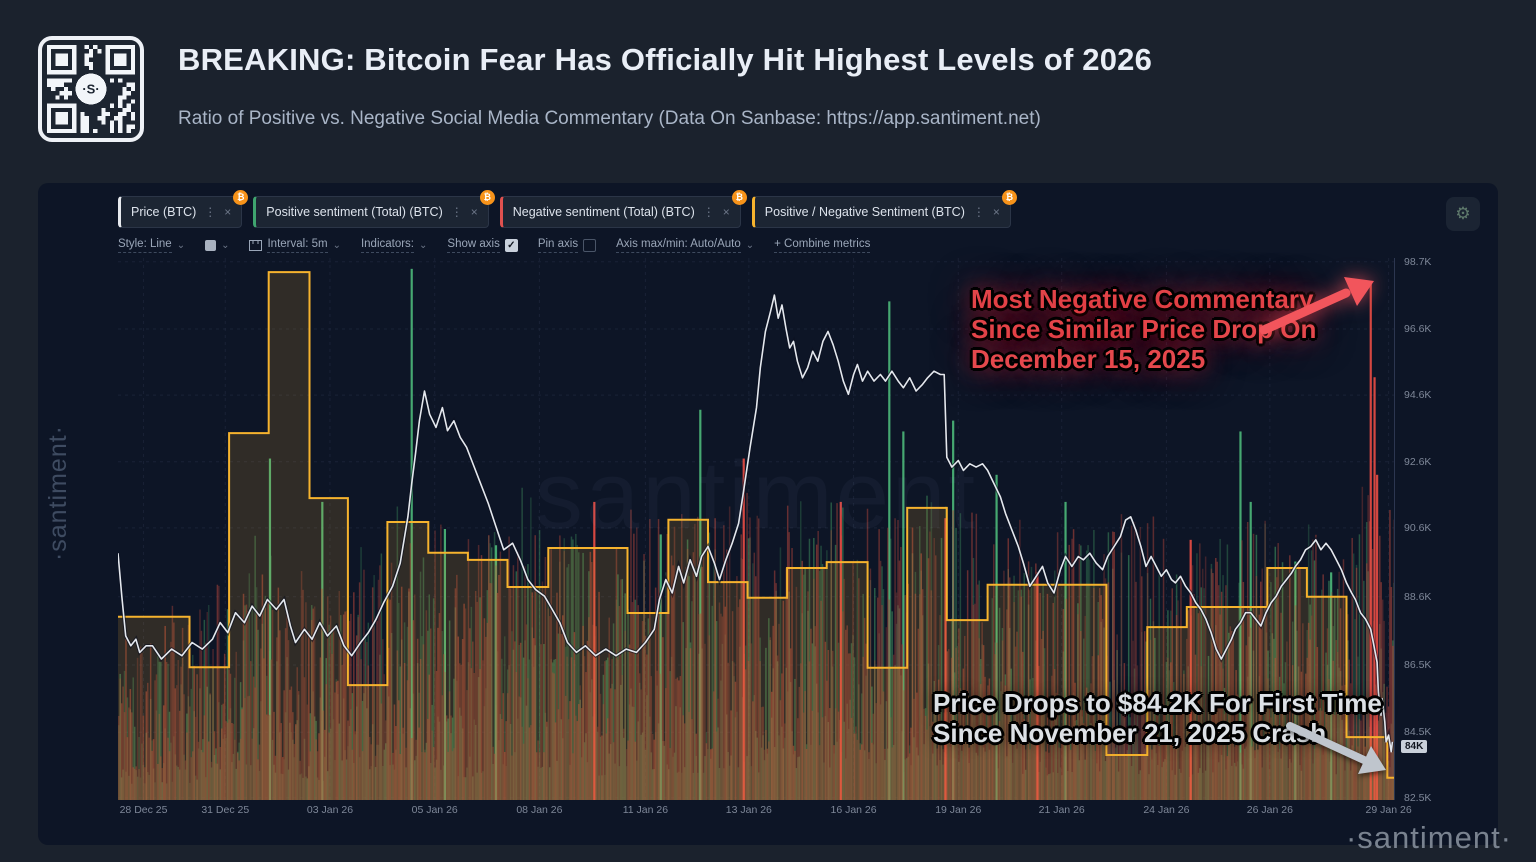 This screenshot has width=1536, height=862. I want to click on qr-code-image: ·S·, so click(91, 89).